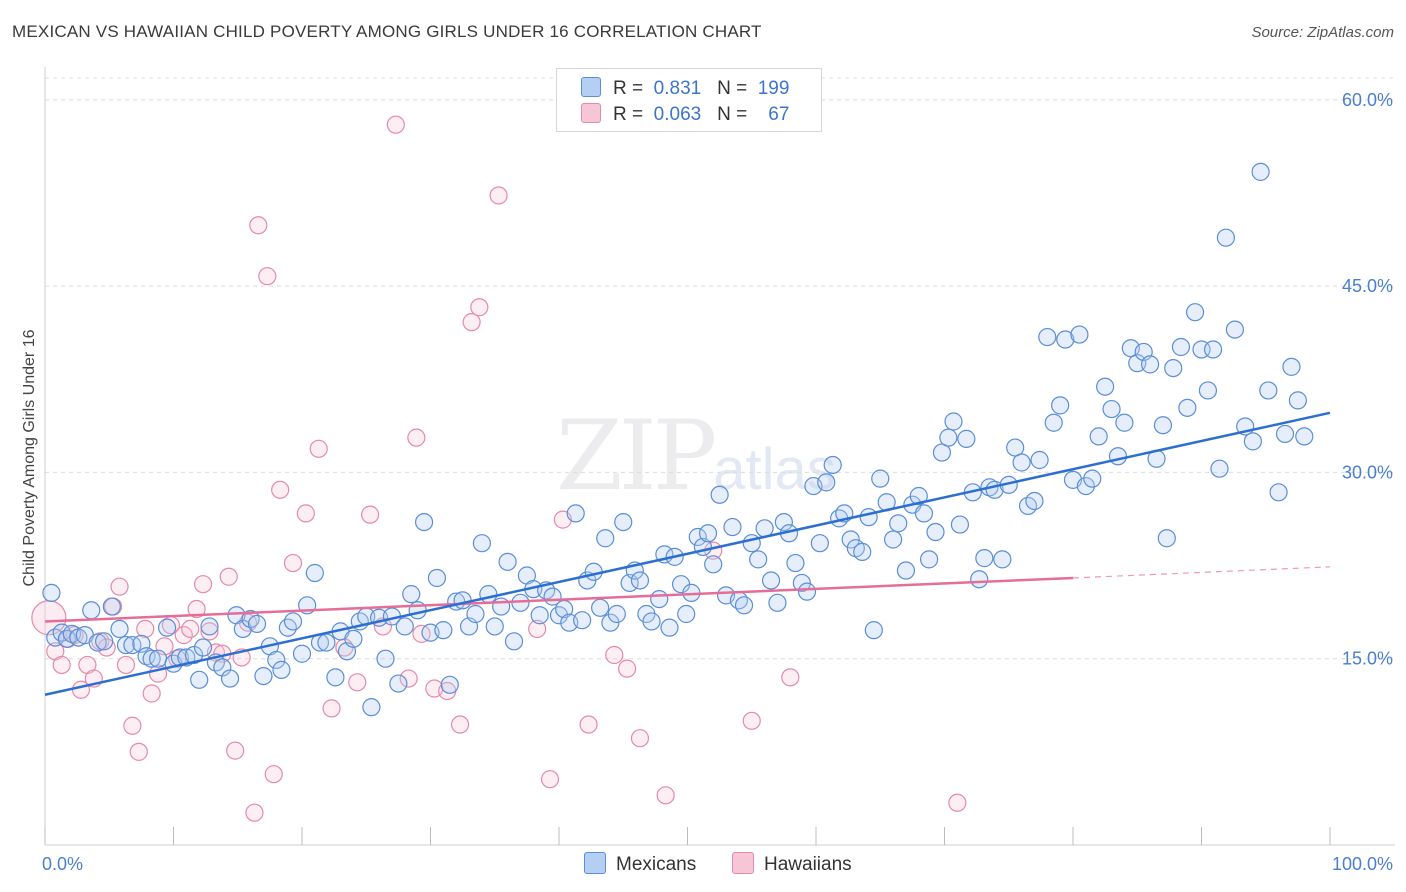 The width and height of the screenshot is (1406, 892). Describe the element at coordinates (685, 89) in the screenshot. I see `legend-row-mexicans: R = 0.831 N = 199` at that location.